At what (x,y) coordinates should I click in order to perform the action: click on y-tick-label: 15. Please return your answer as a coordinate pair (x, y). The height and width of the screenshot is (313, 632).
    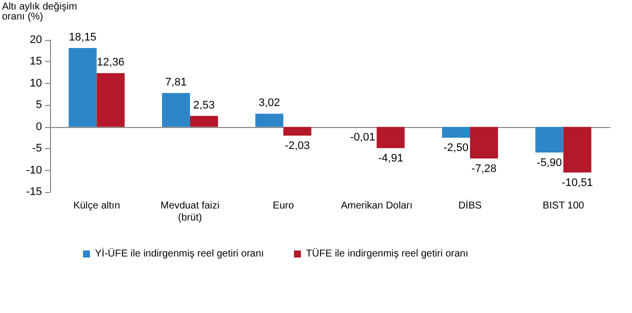
    Looking at the image, I should click on (36, 62).